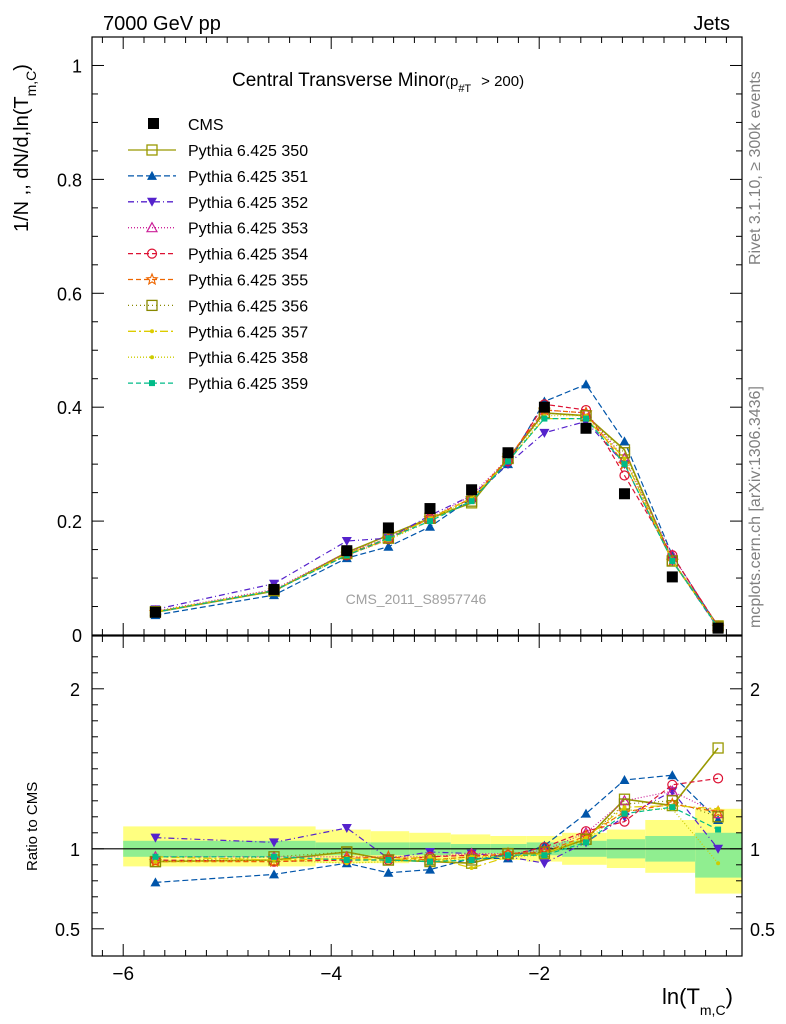 The image size is (786, 1024). Describe the element at coordinates (22, 67) in the screenshot. I see `y-axis-label-main-close: )` at that location.